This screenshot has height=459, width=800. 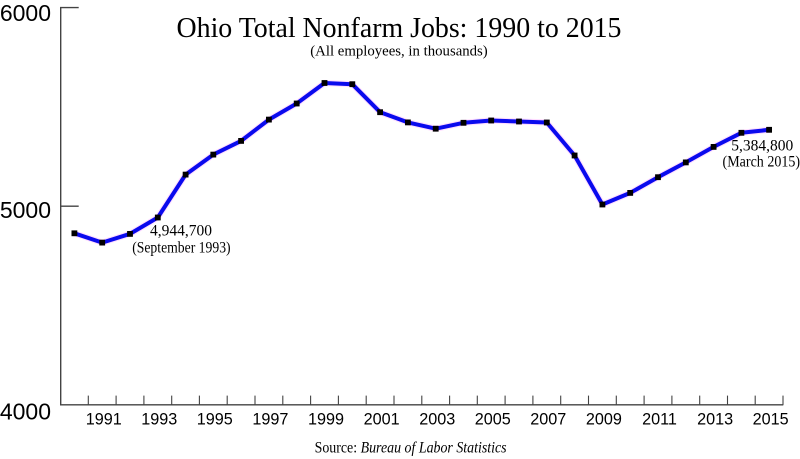 What do you see at coordinates (181, 231) in the screenshot?
I see `svg-text: 4,944,700` at bounding box center [181, 231].